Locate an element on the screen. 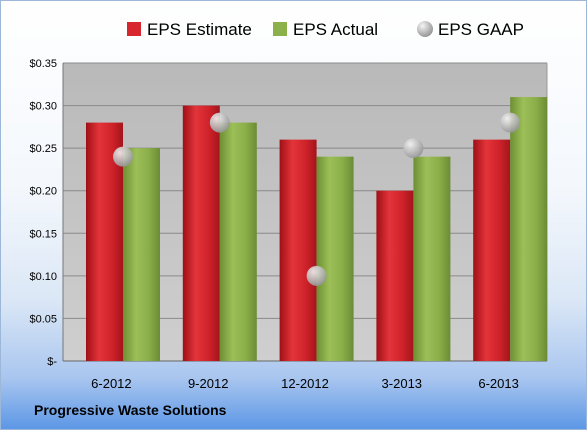 The width and height of the screenshot is (587, 431). x-category-label: 9-2012 is located at coordinates (208, 383).